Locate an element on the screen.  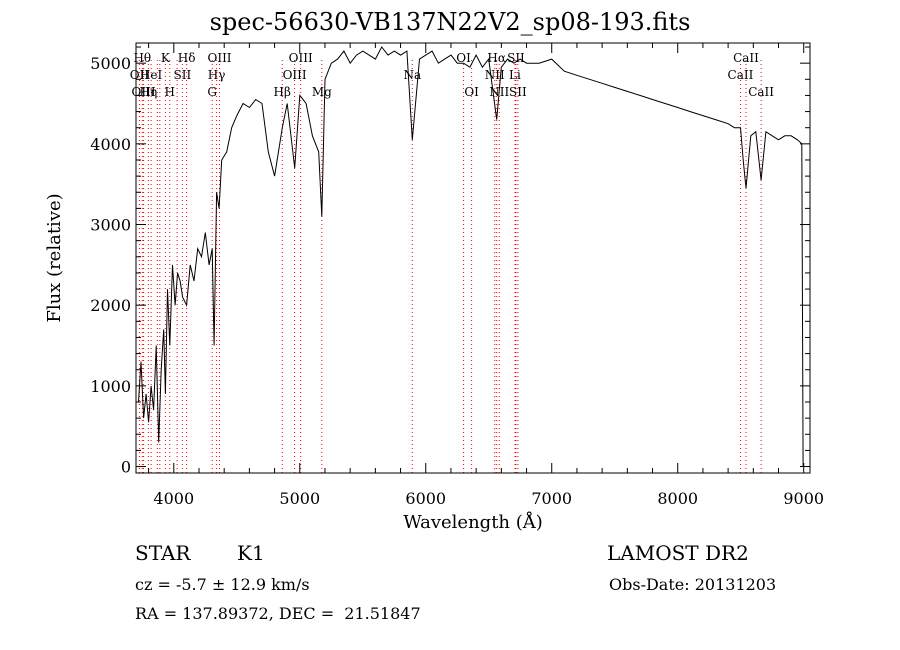
line-label: Hδ is located at coordinates (187, 58).